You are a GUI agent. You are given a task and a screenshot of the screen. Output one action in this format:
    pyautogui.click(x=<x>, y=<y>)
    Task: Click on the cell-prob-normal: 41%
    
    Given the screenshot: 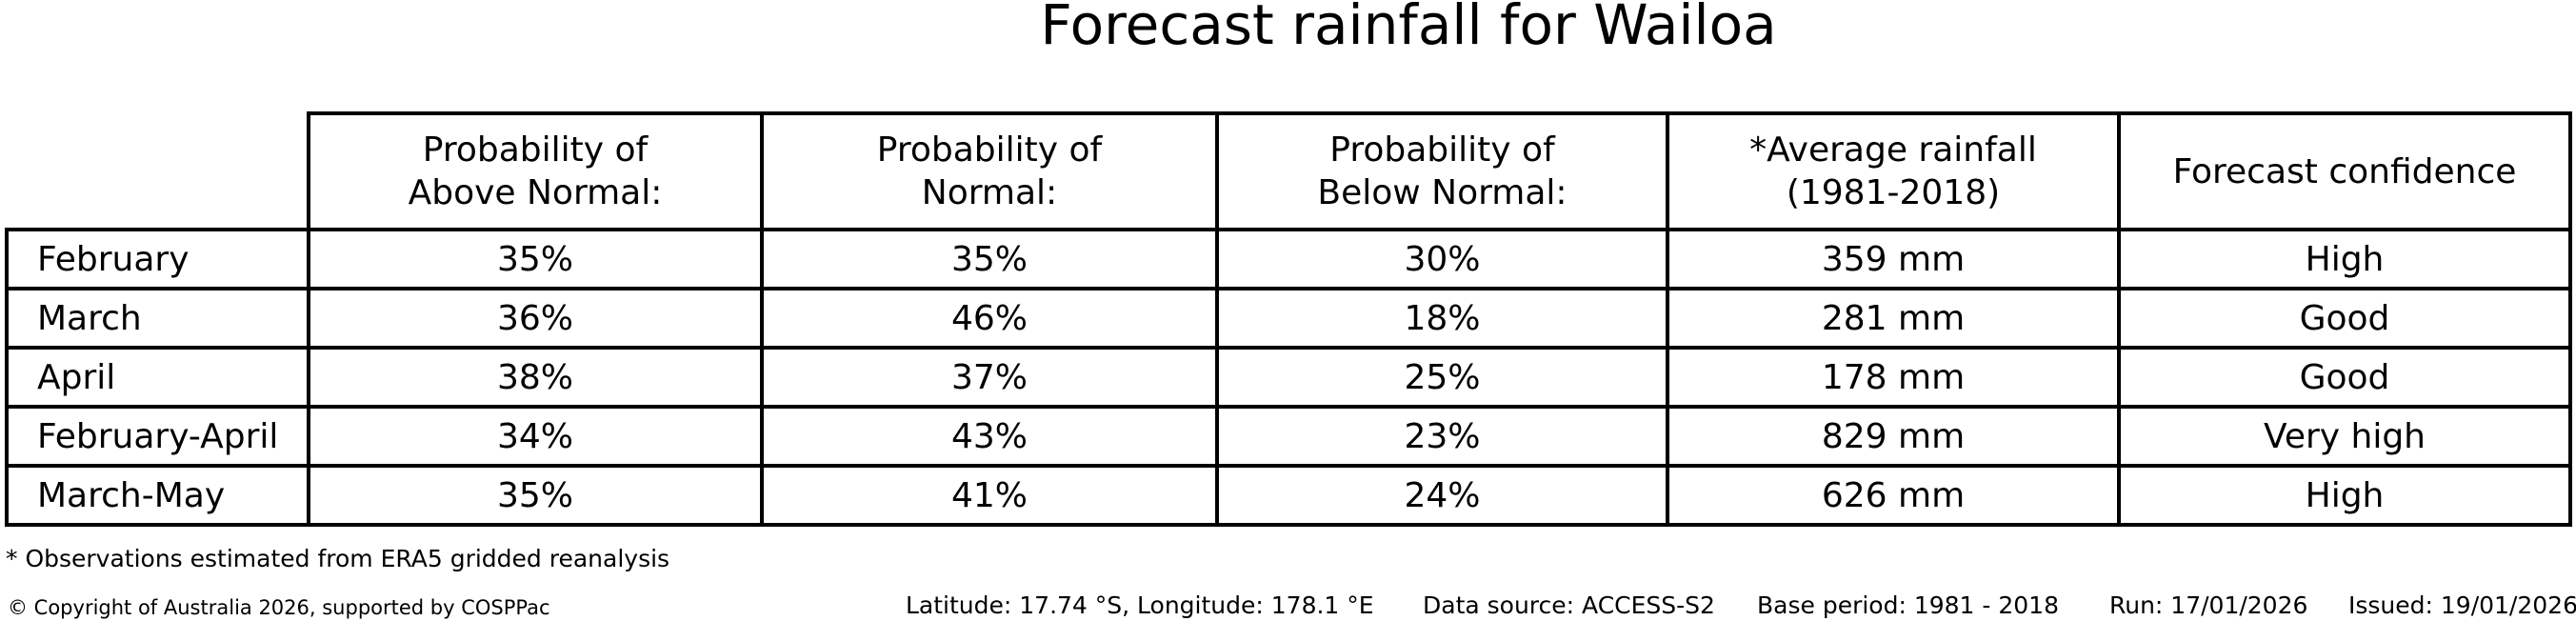 What is the action you would take?
    pyautogui.click(x=989, y=495)
    